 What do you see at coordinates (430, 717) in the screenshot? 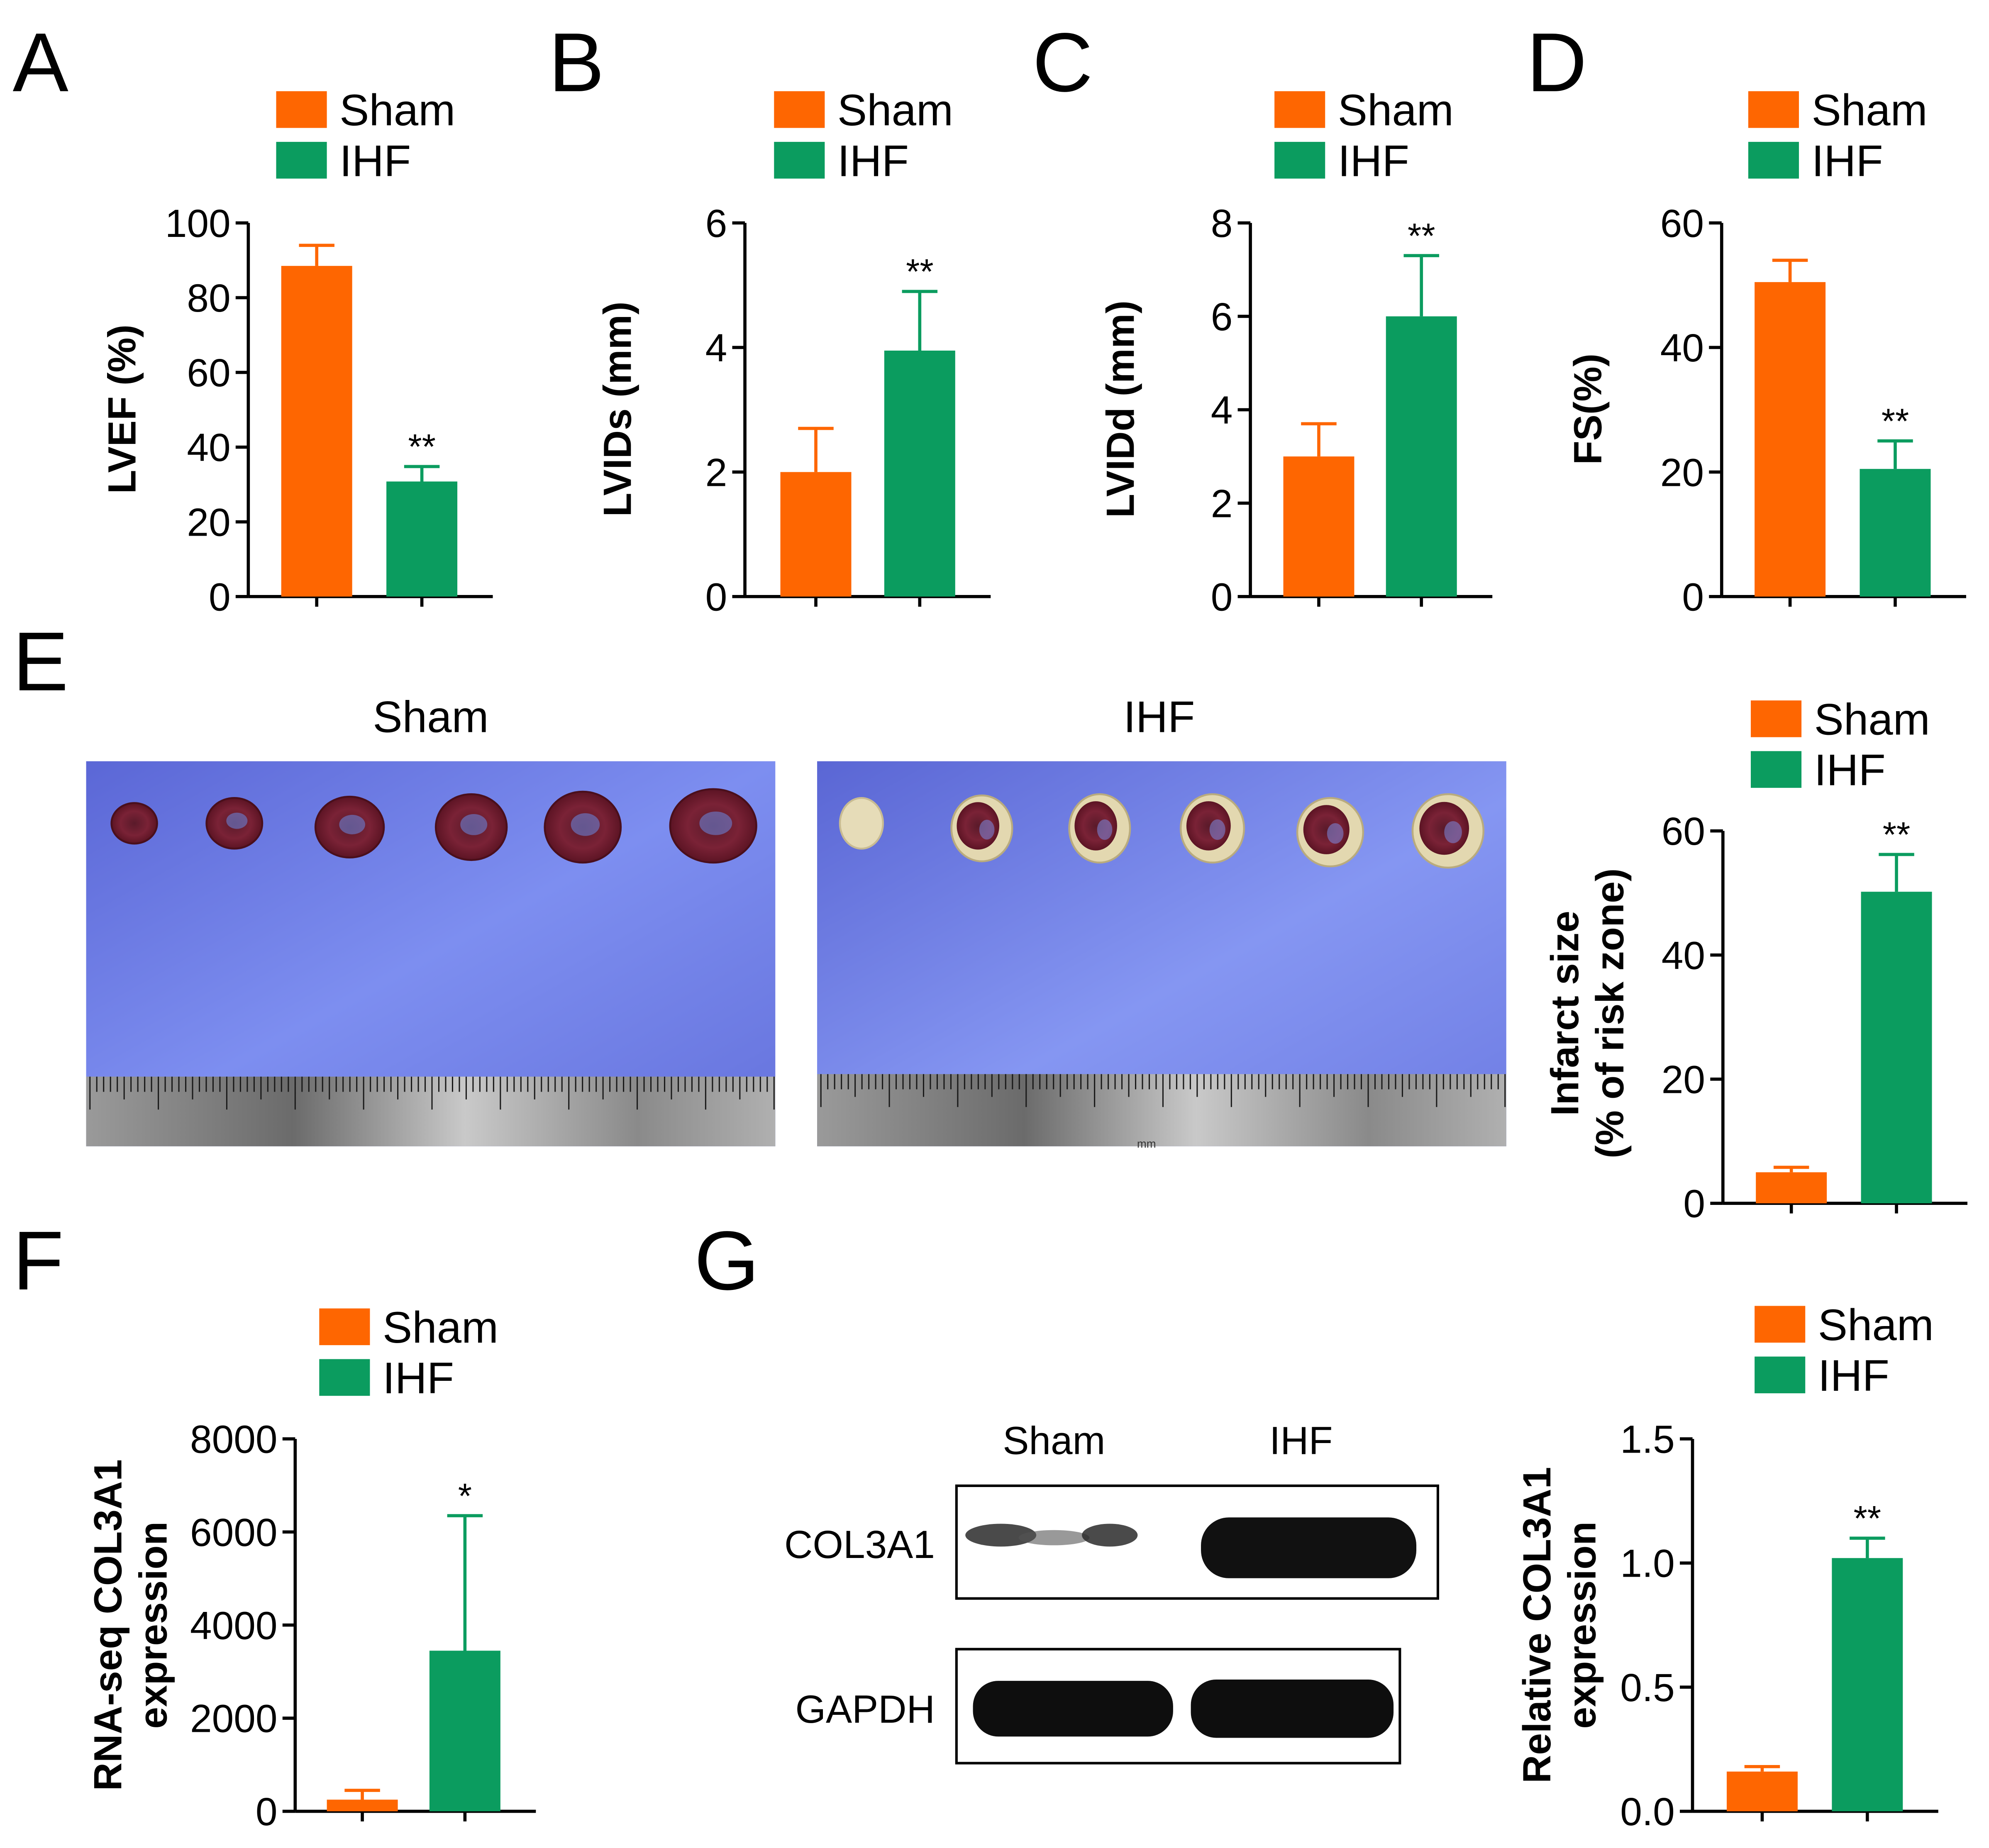
I see `photo-title-sham: Sham` at bounding box center [430, 717].